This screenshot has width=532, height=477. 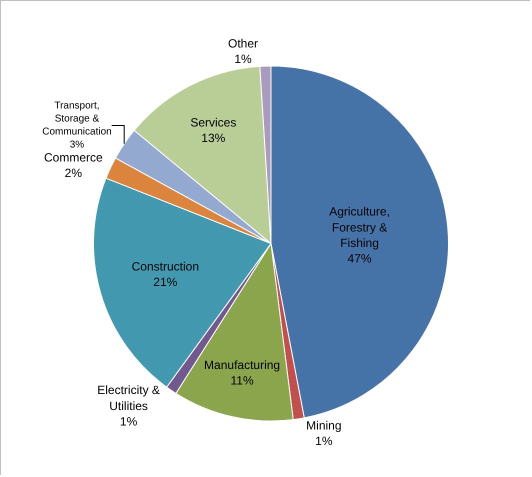 What do you see at coordinates (77, 144) in the screenshot?
I see `data-label: 3%` at bounding box center [77, 144].